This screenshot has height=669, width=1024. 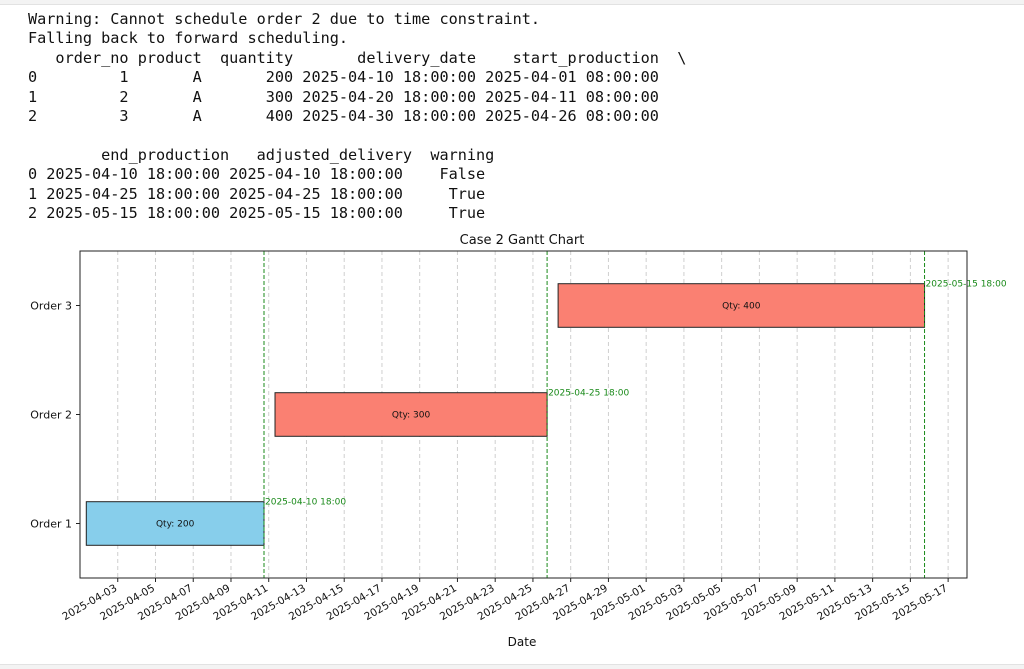 I want to click on delivery-marker-label: 2025-04-25 18:00, so click(x=588, y=394).